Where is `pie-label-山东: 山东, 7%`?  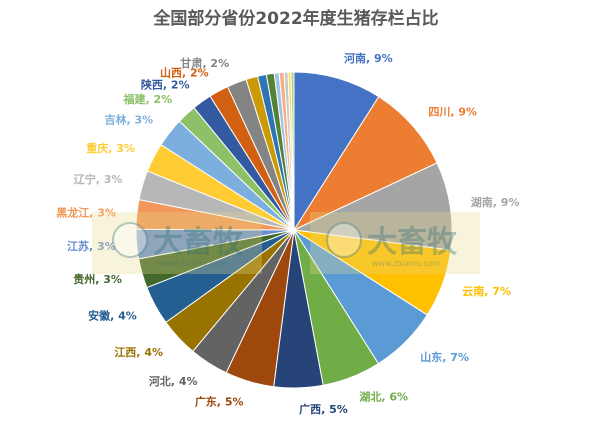 pie-label-山东: 山东, 7% is located at coordinates (444, 357).